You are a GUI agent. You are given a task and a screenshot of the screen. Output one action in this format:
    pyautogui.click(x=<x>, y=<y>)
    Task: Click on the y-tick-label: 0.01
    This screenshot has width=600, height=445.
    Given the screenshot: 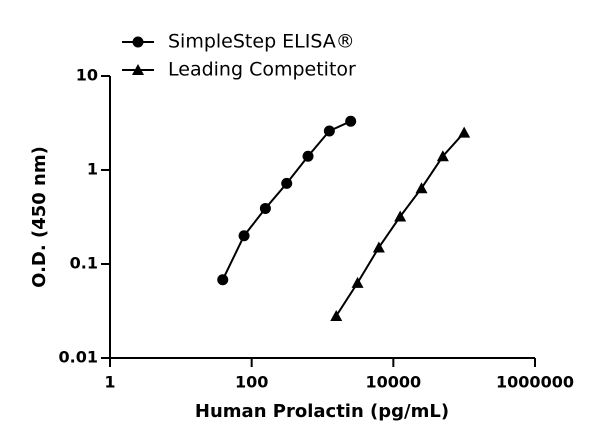 What is the action you would take?
    pyautogui.click(x=78, y=357)
    